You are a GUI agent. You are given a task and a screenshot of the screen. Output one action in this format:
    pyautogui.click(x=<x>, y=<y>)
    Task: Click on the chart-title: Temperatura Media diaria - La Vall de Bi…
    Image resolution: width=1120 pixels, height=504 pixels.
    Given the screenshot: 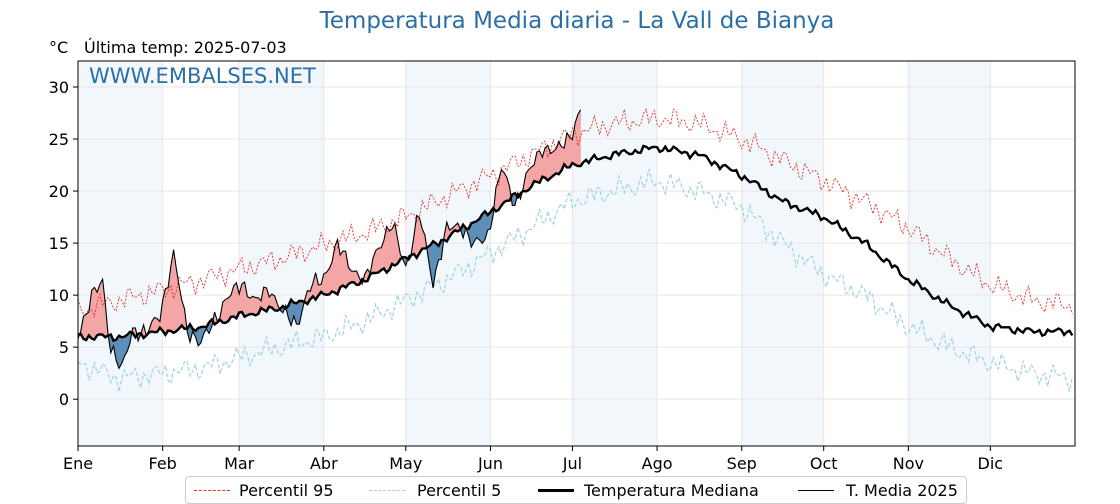 What is the action you would take?
    pyautogui.click(x=577, y=21)
    